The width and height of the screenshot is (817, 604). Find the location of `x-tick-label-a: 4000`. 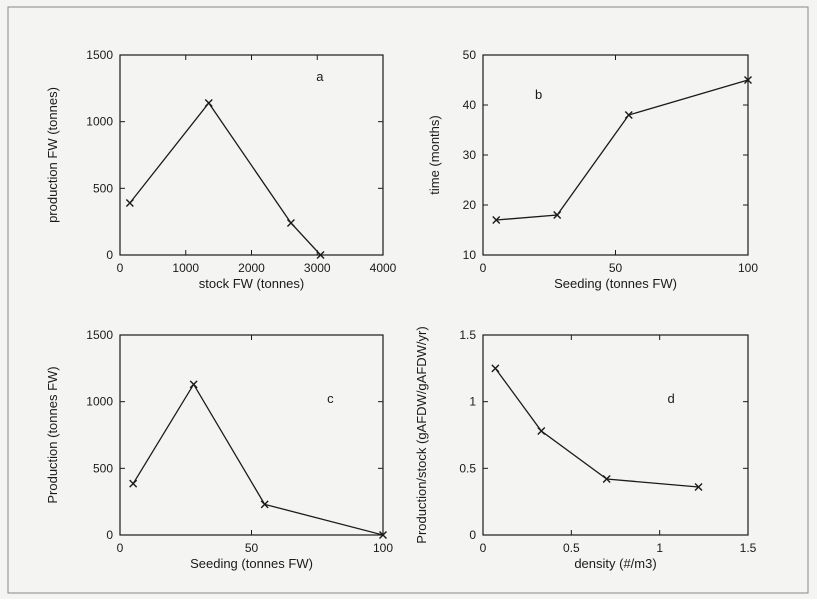

x-tick-label-a: 4000 is located at coordinates (383, 268).